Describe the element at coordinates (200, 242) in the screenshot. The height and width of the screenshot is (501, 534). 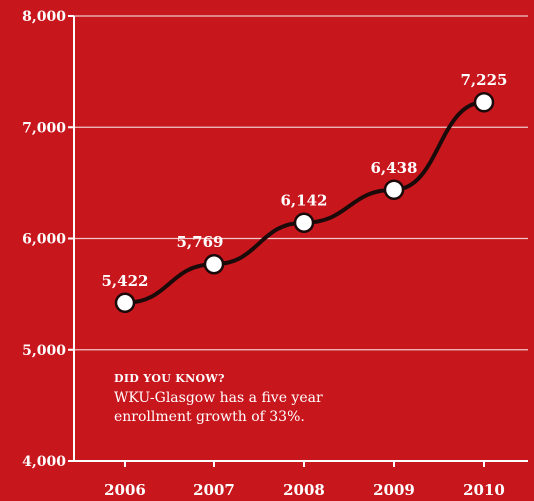
I see `data-label: 5,769` at that location.